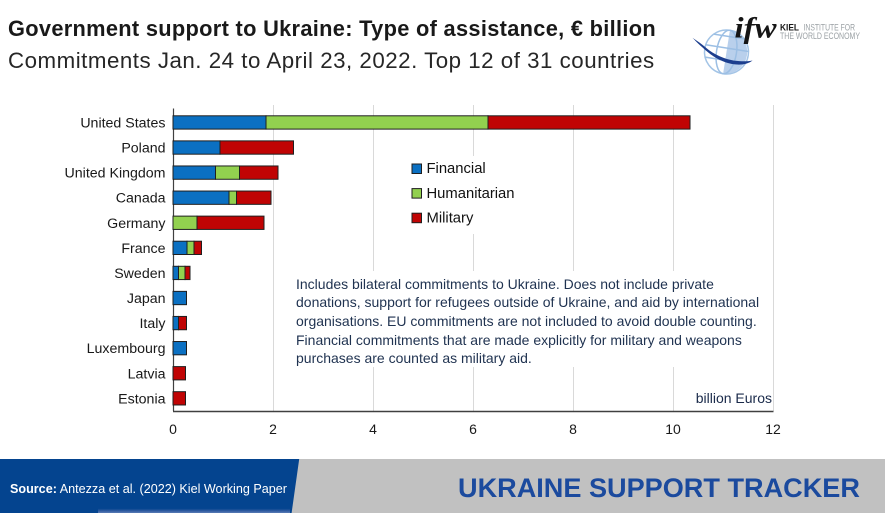 This screenshot has height=513, width=885. I want to click on svg-text: billion Euros, so click(734, 398).